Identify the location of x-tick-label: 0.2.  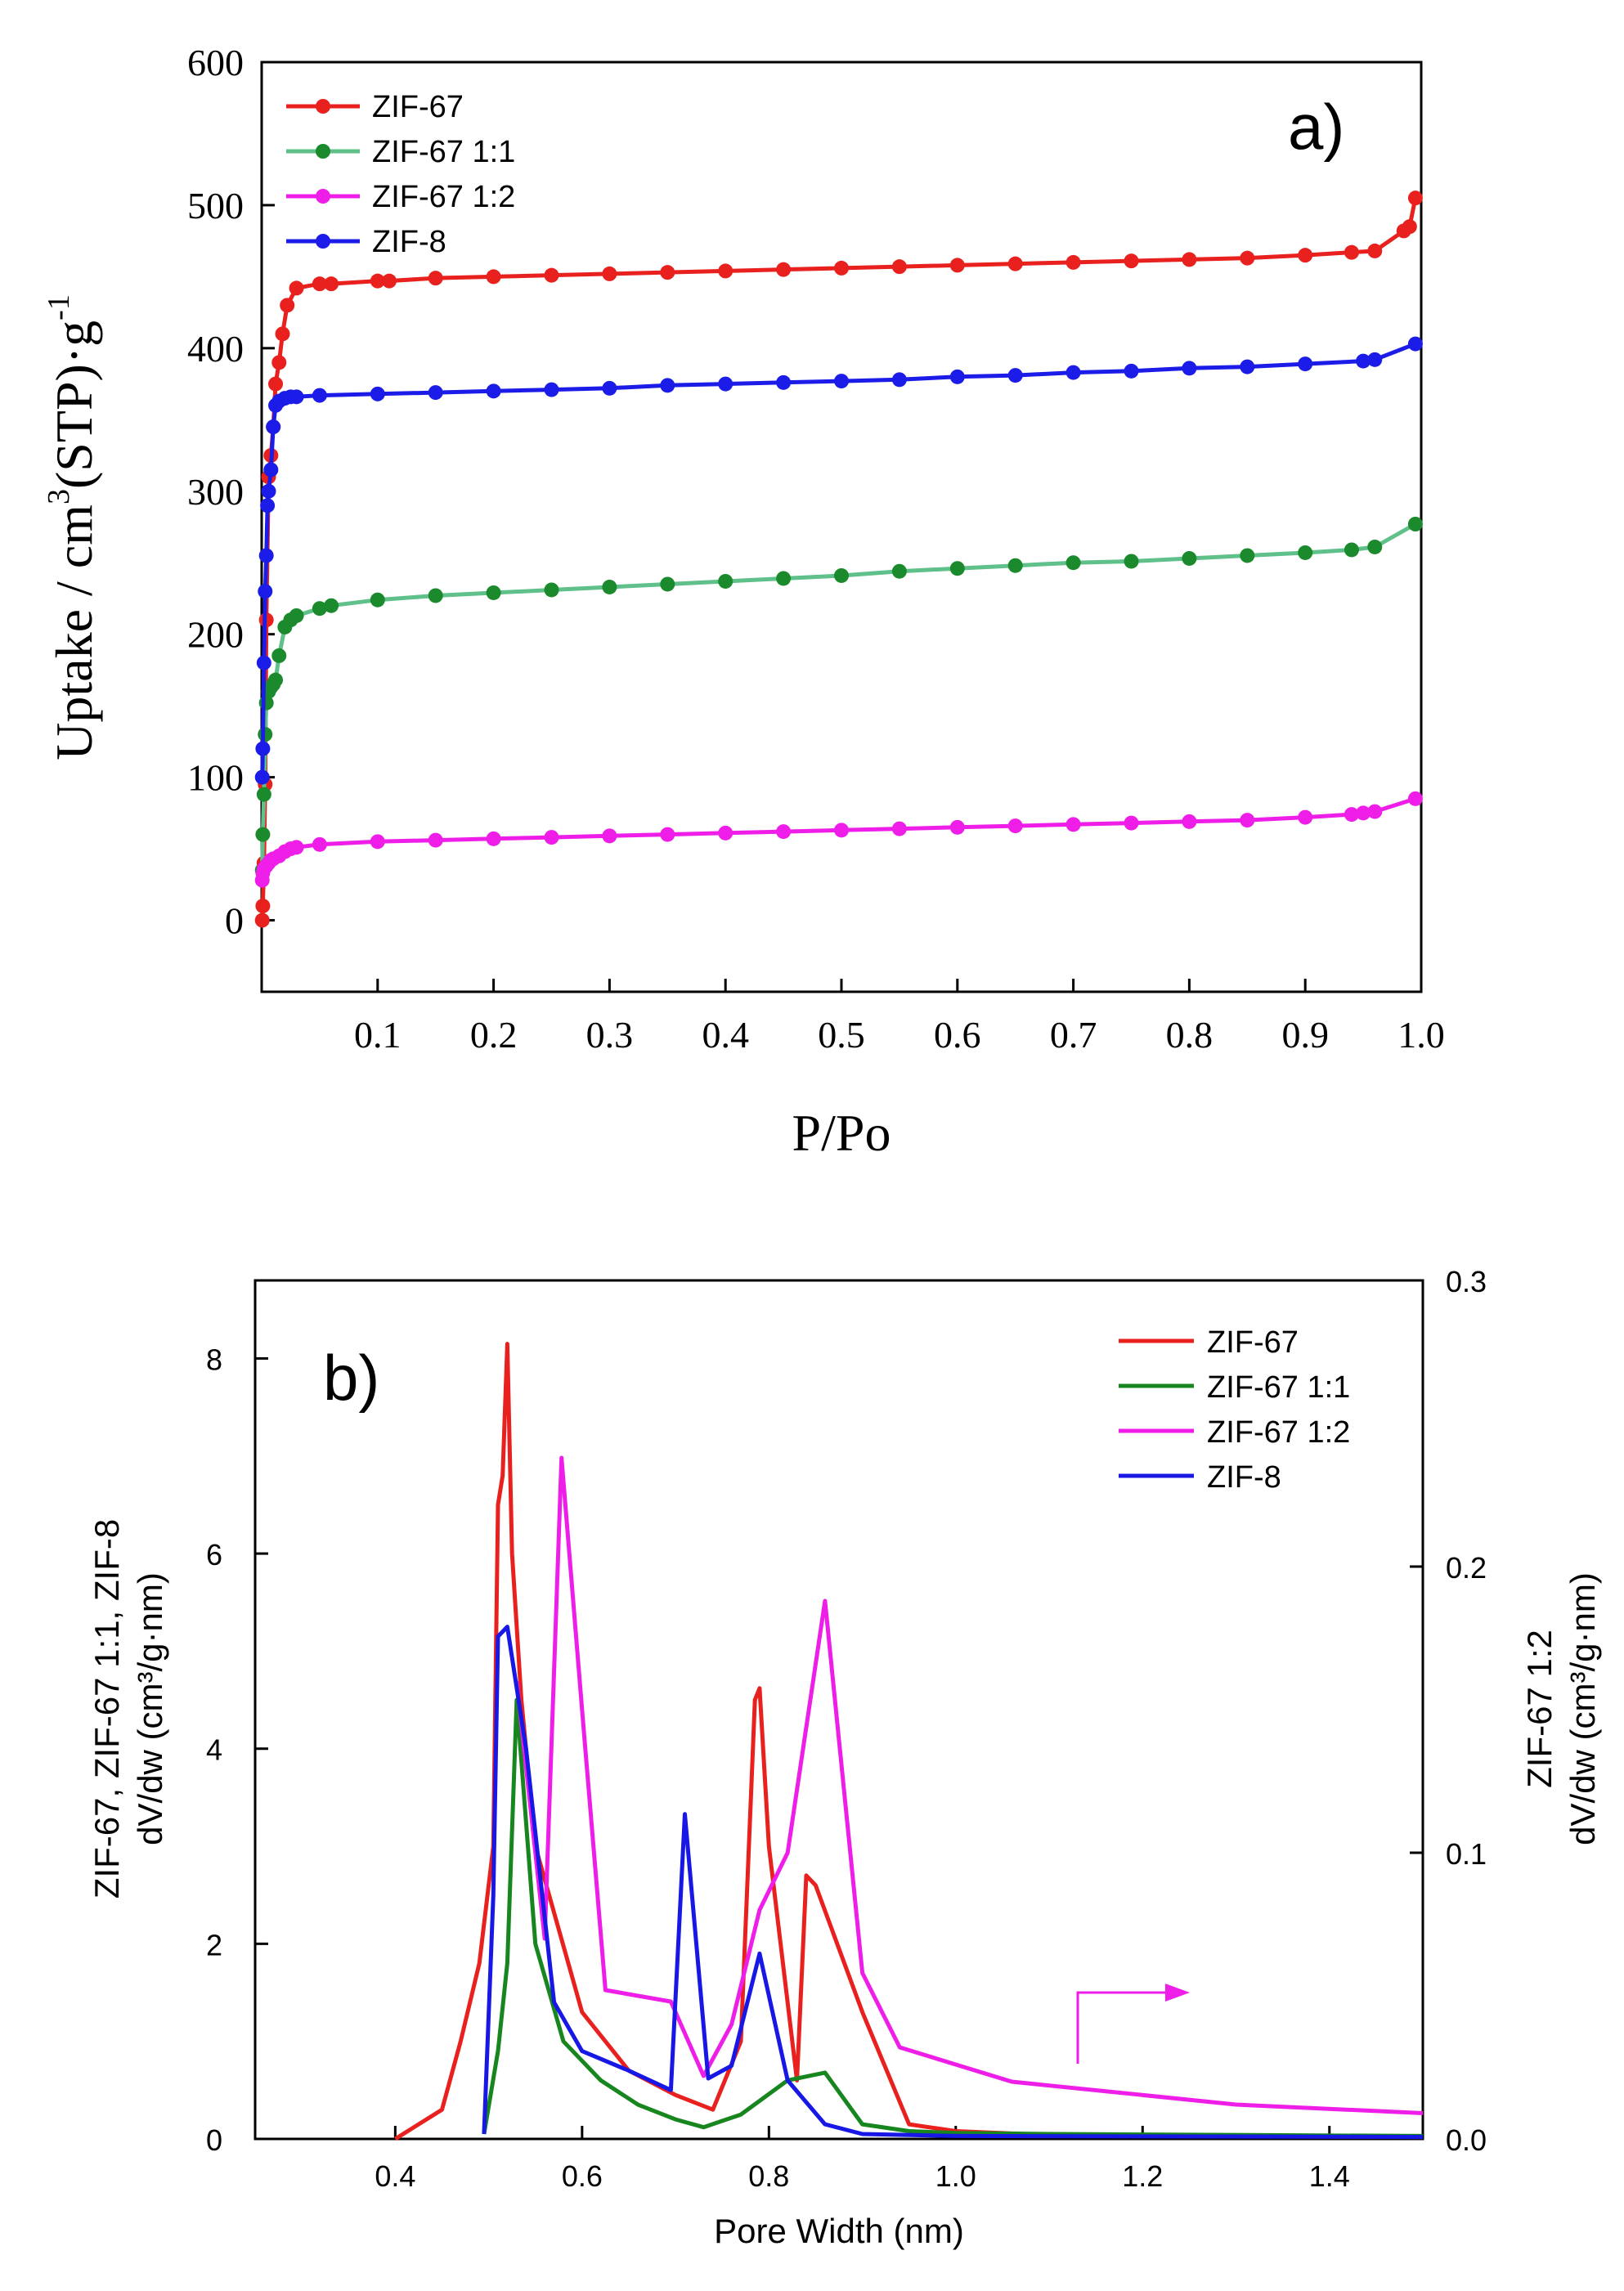
(494, 1035).